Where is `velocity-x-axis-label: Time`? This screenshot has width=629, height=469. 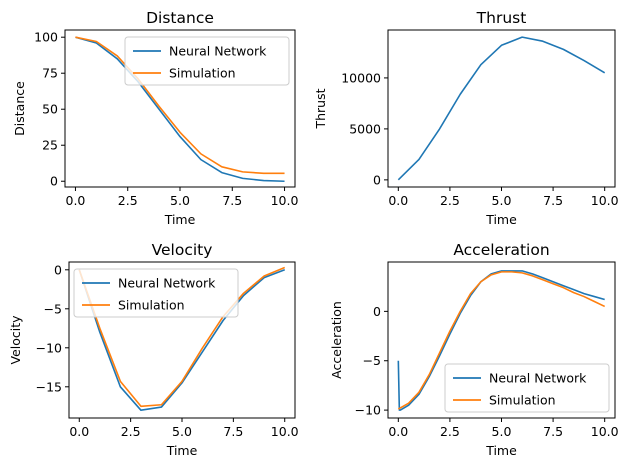 velocity-x-axis-label: Time is located at coordinates (182, 450).